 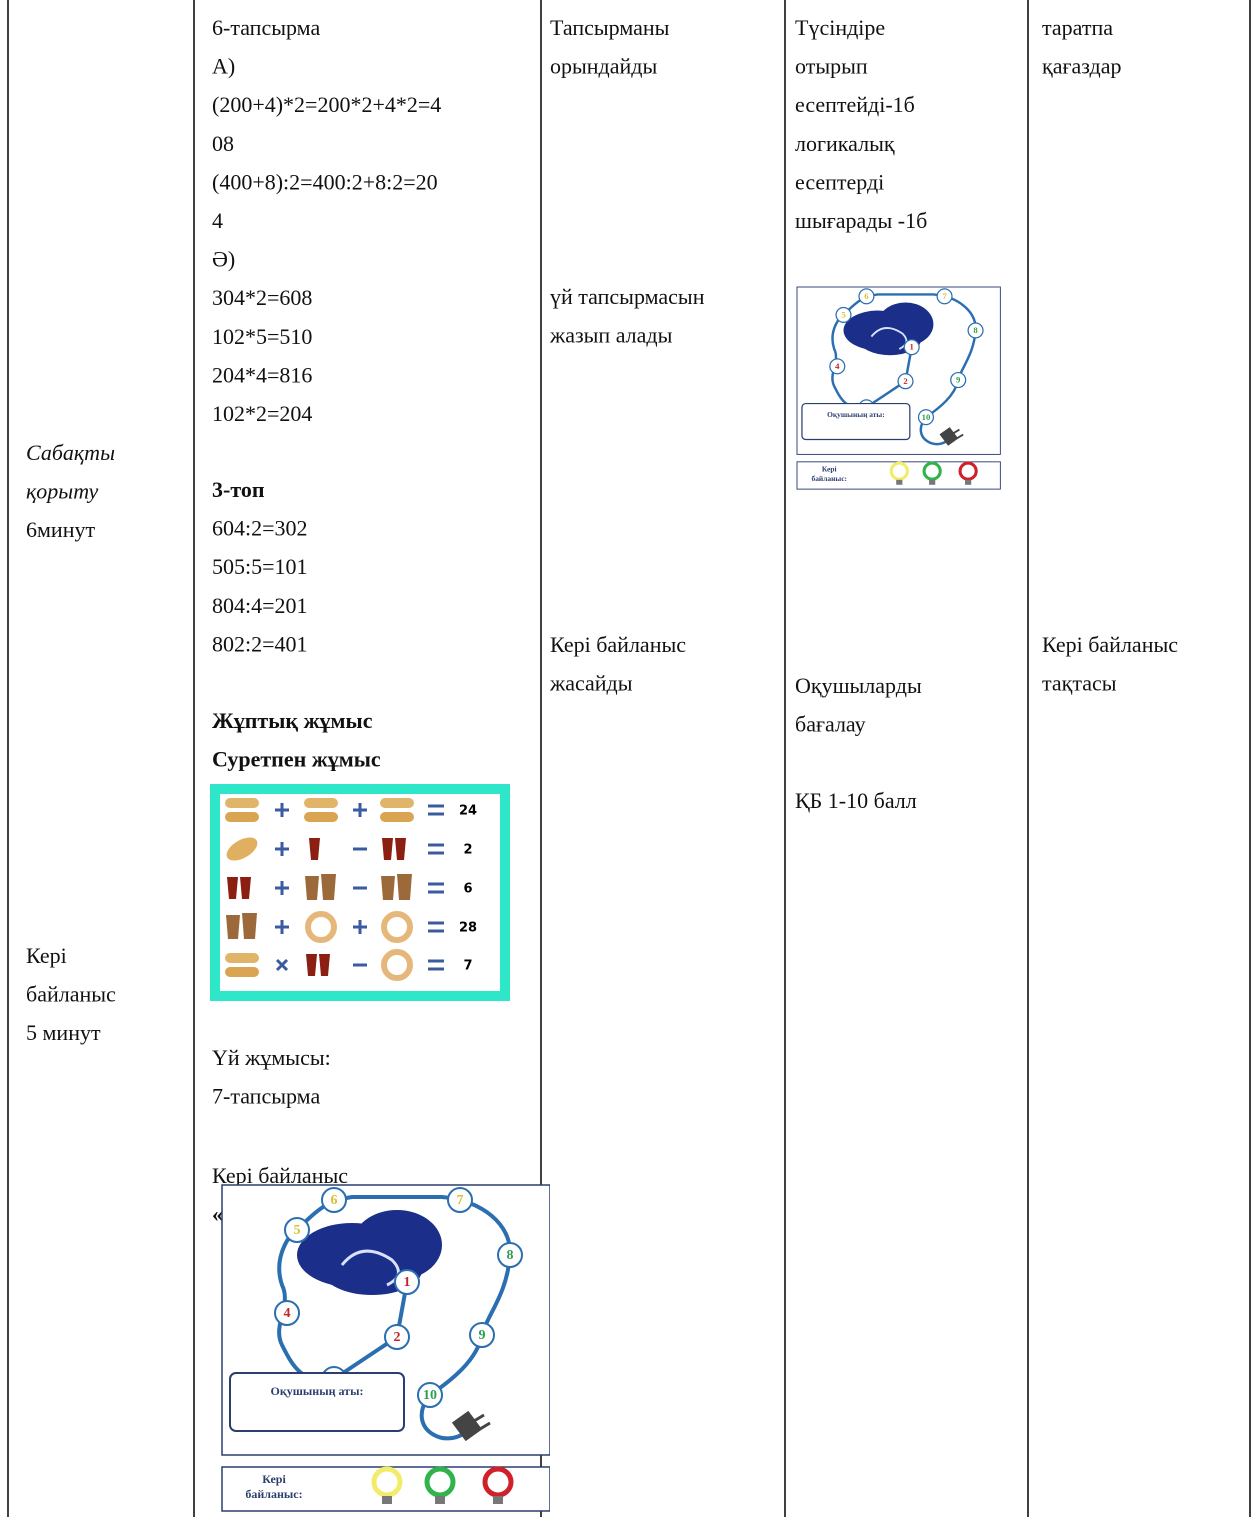 What do you see at coordinates (467, 850) in the screenshot?
I see `puzzle-result: 2` at bounding box center [467, 850].